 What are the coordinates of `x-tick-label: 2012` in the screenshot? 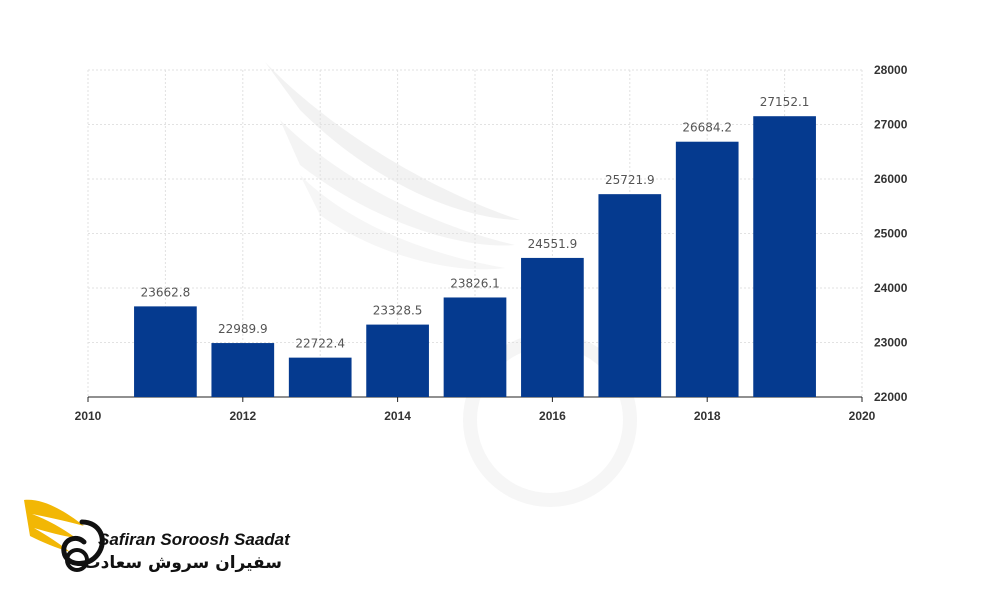 It's located at (242, 416).